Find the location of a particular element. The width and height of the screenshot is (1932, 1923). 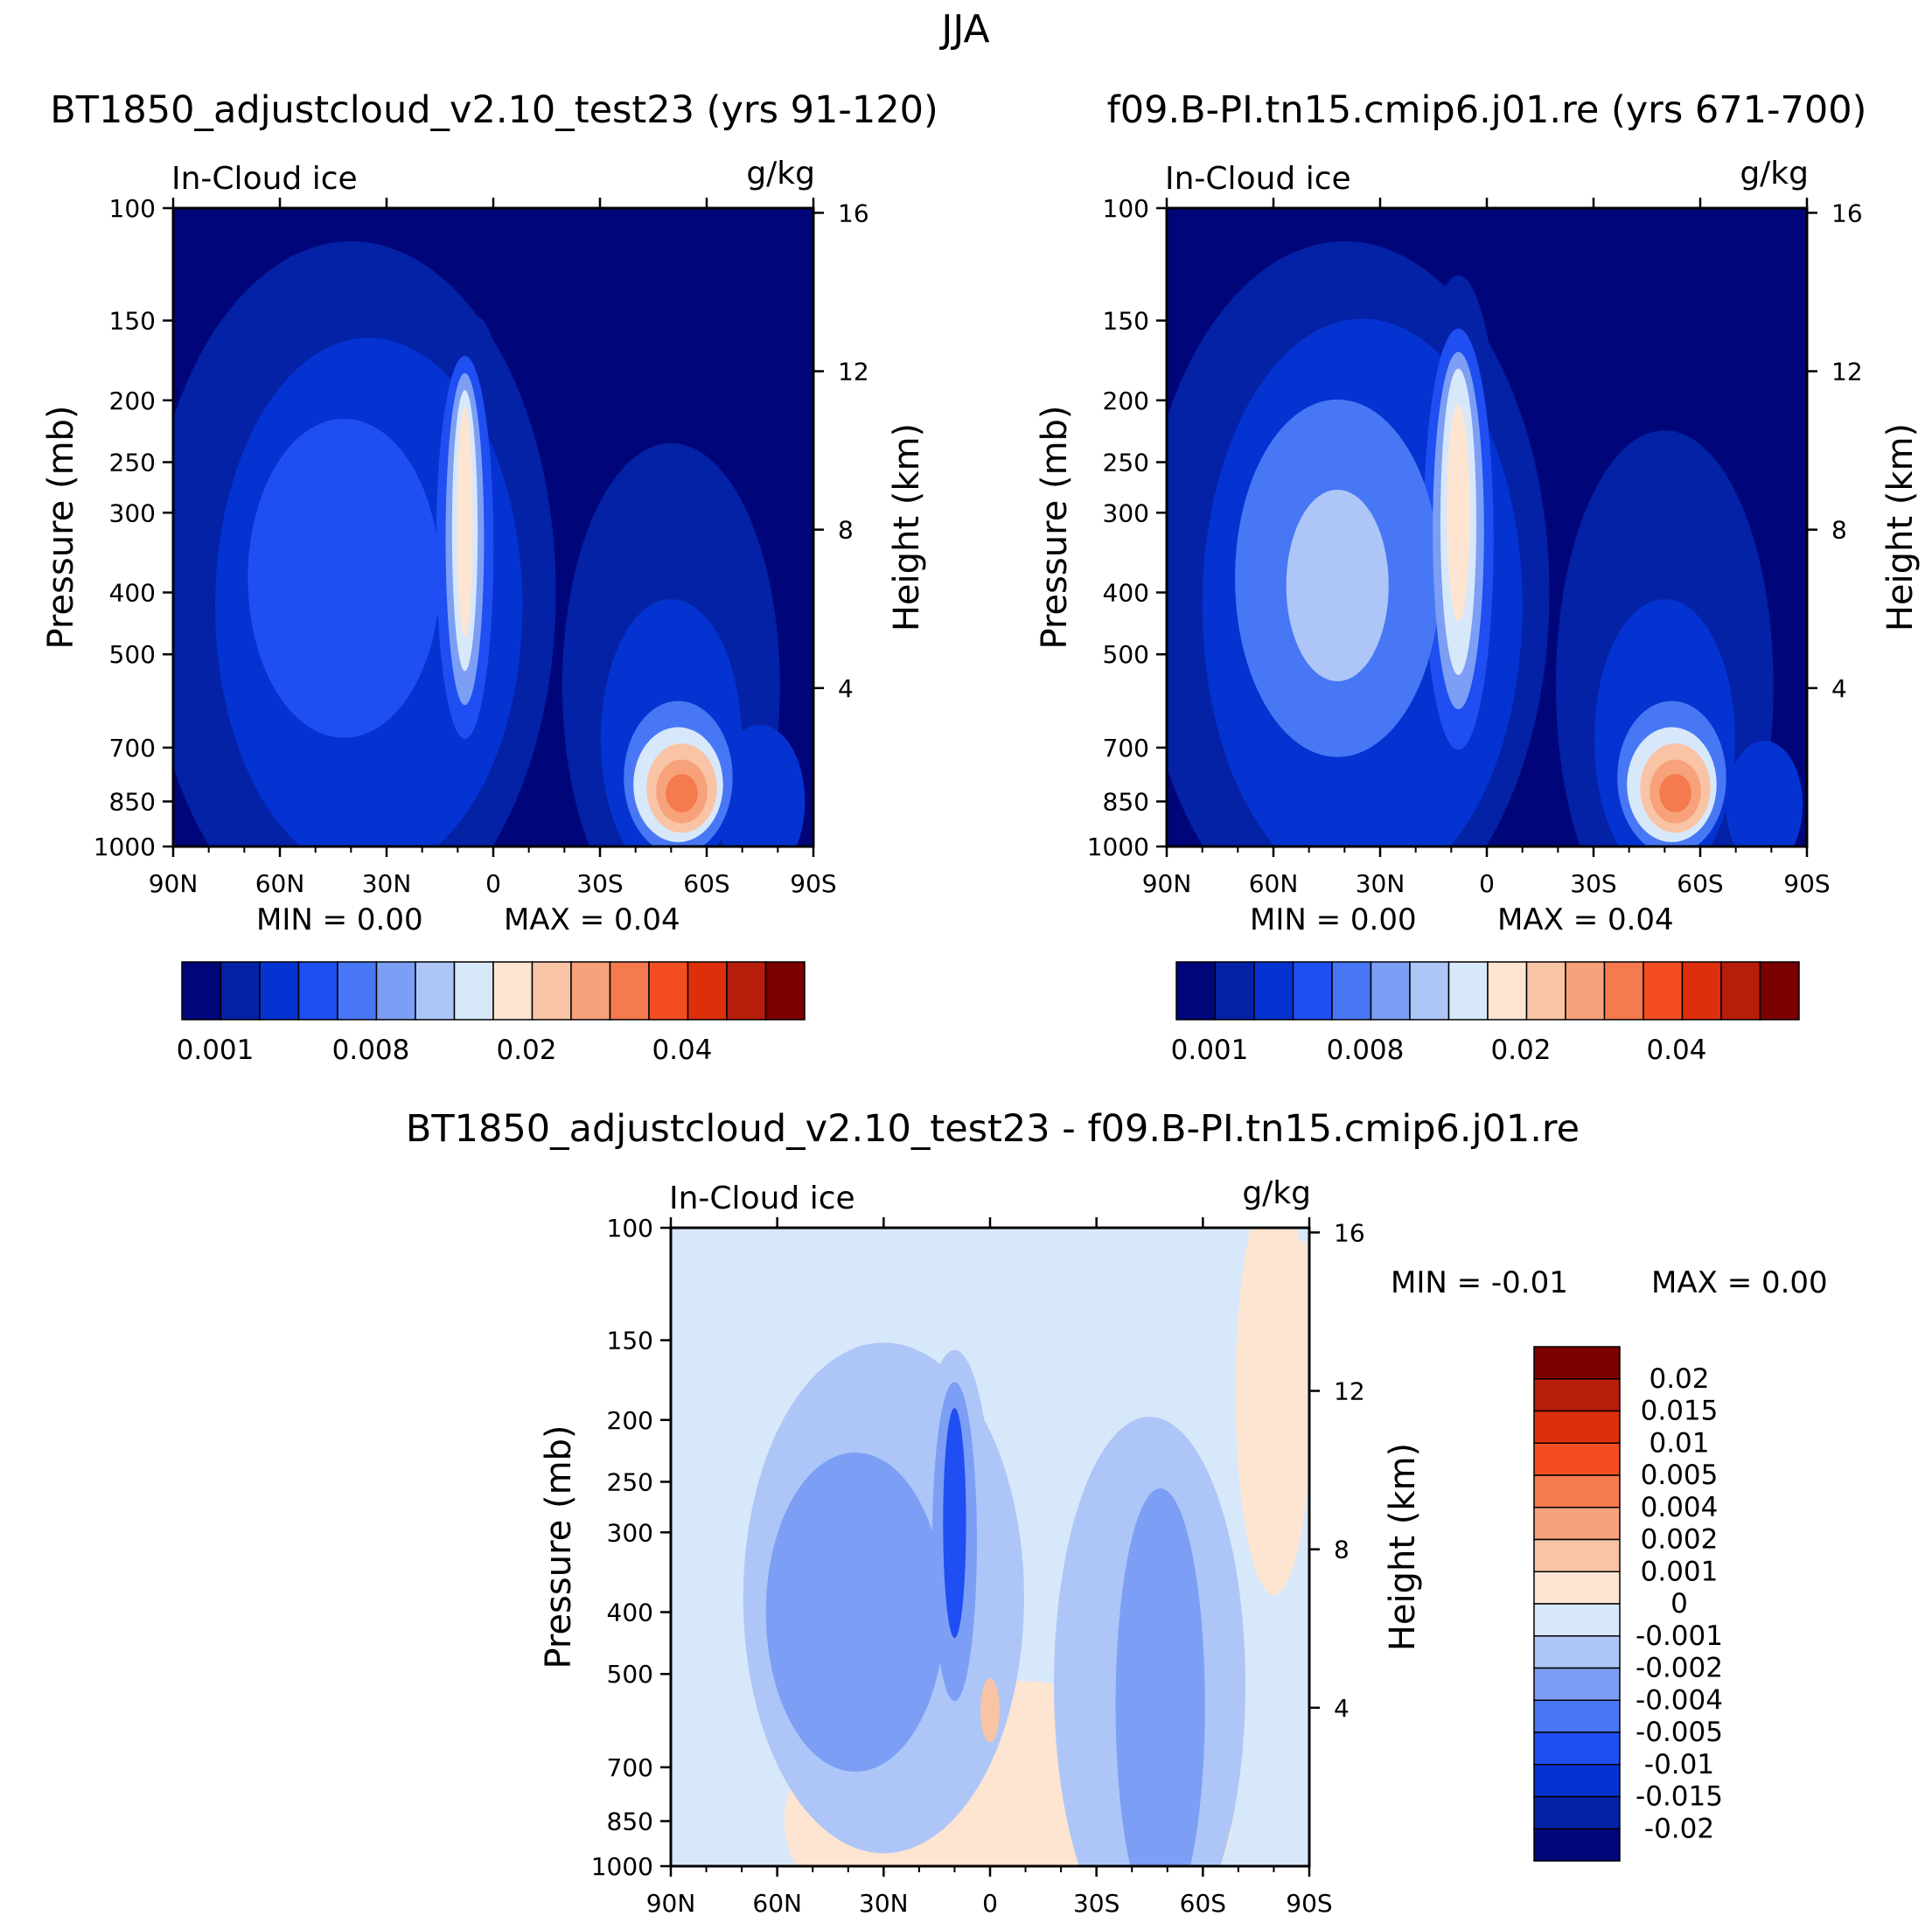

units-label: g/kg is located at coordinates (780, 174).